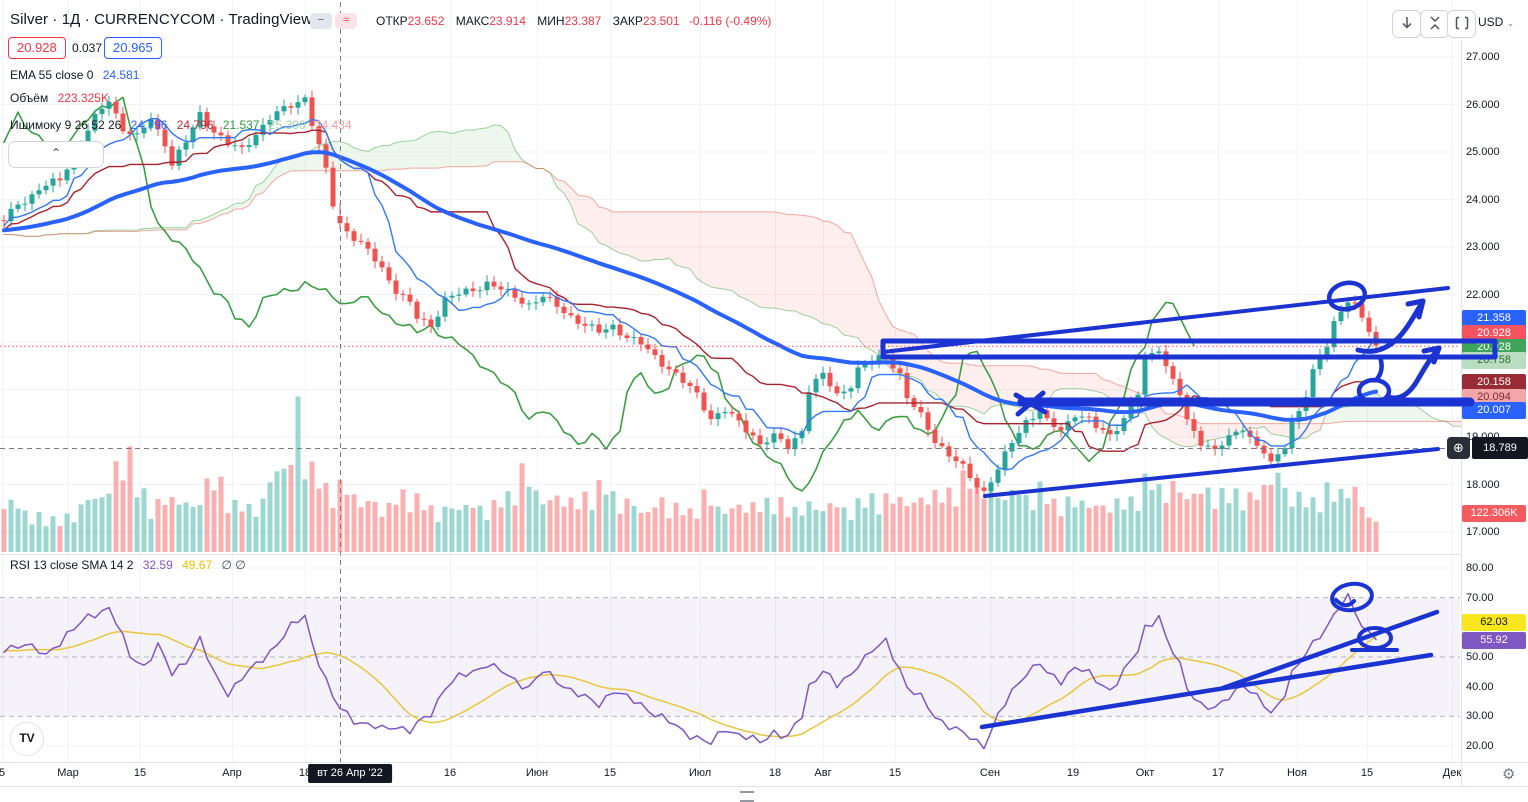 This screenshot has height=802, width=1528. What do you see at coordinates (1494, 622) in the screenshot?
I see `rsi-badge: 62.03` at bounding box center [1494, 622].